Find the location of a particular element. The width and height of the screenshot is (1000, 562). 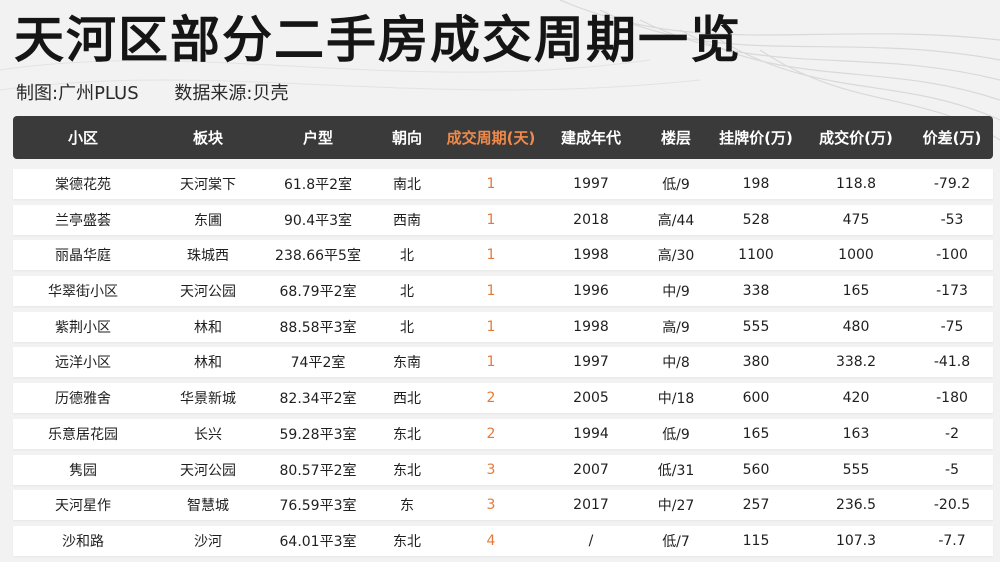

district-cell: 东圃 is located at coordinates (208, 220).